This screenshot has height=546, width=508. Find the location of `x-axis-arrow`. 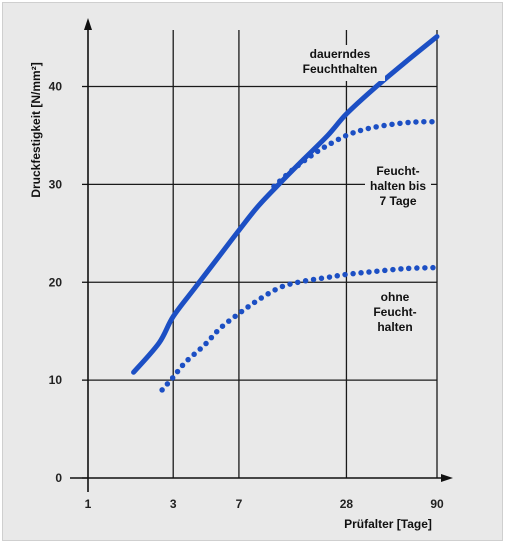

x-axis-arrow is located at coordinates (447, 478).